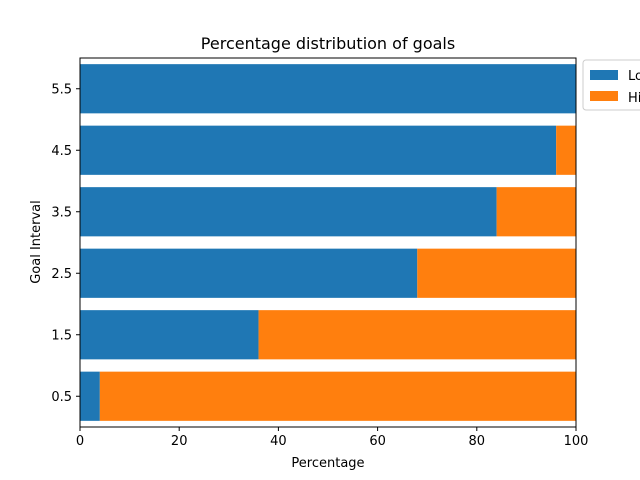 Image resolution: width=640 pixels, height=480 pixels. Describe the element at coordinates (278, 441) in the screenshot. I see `x-tick-label: 40` at that location.